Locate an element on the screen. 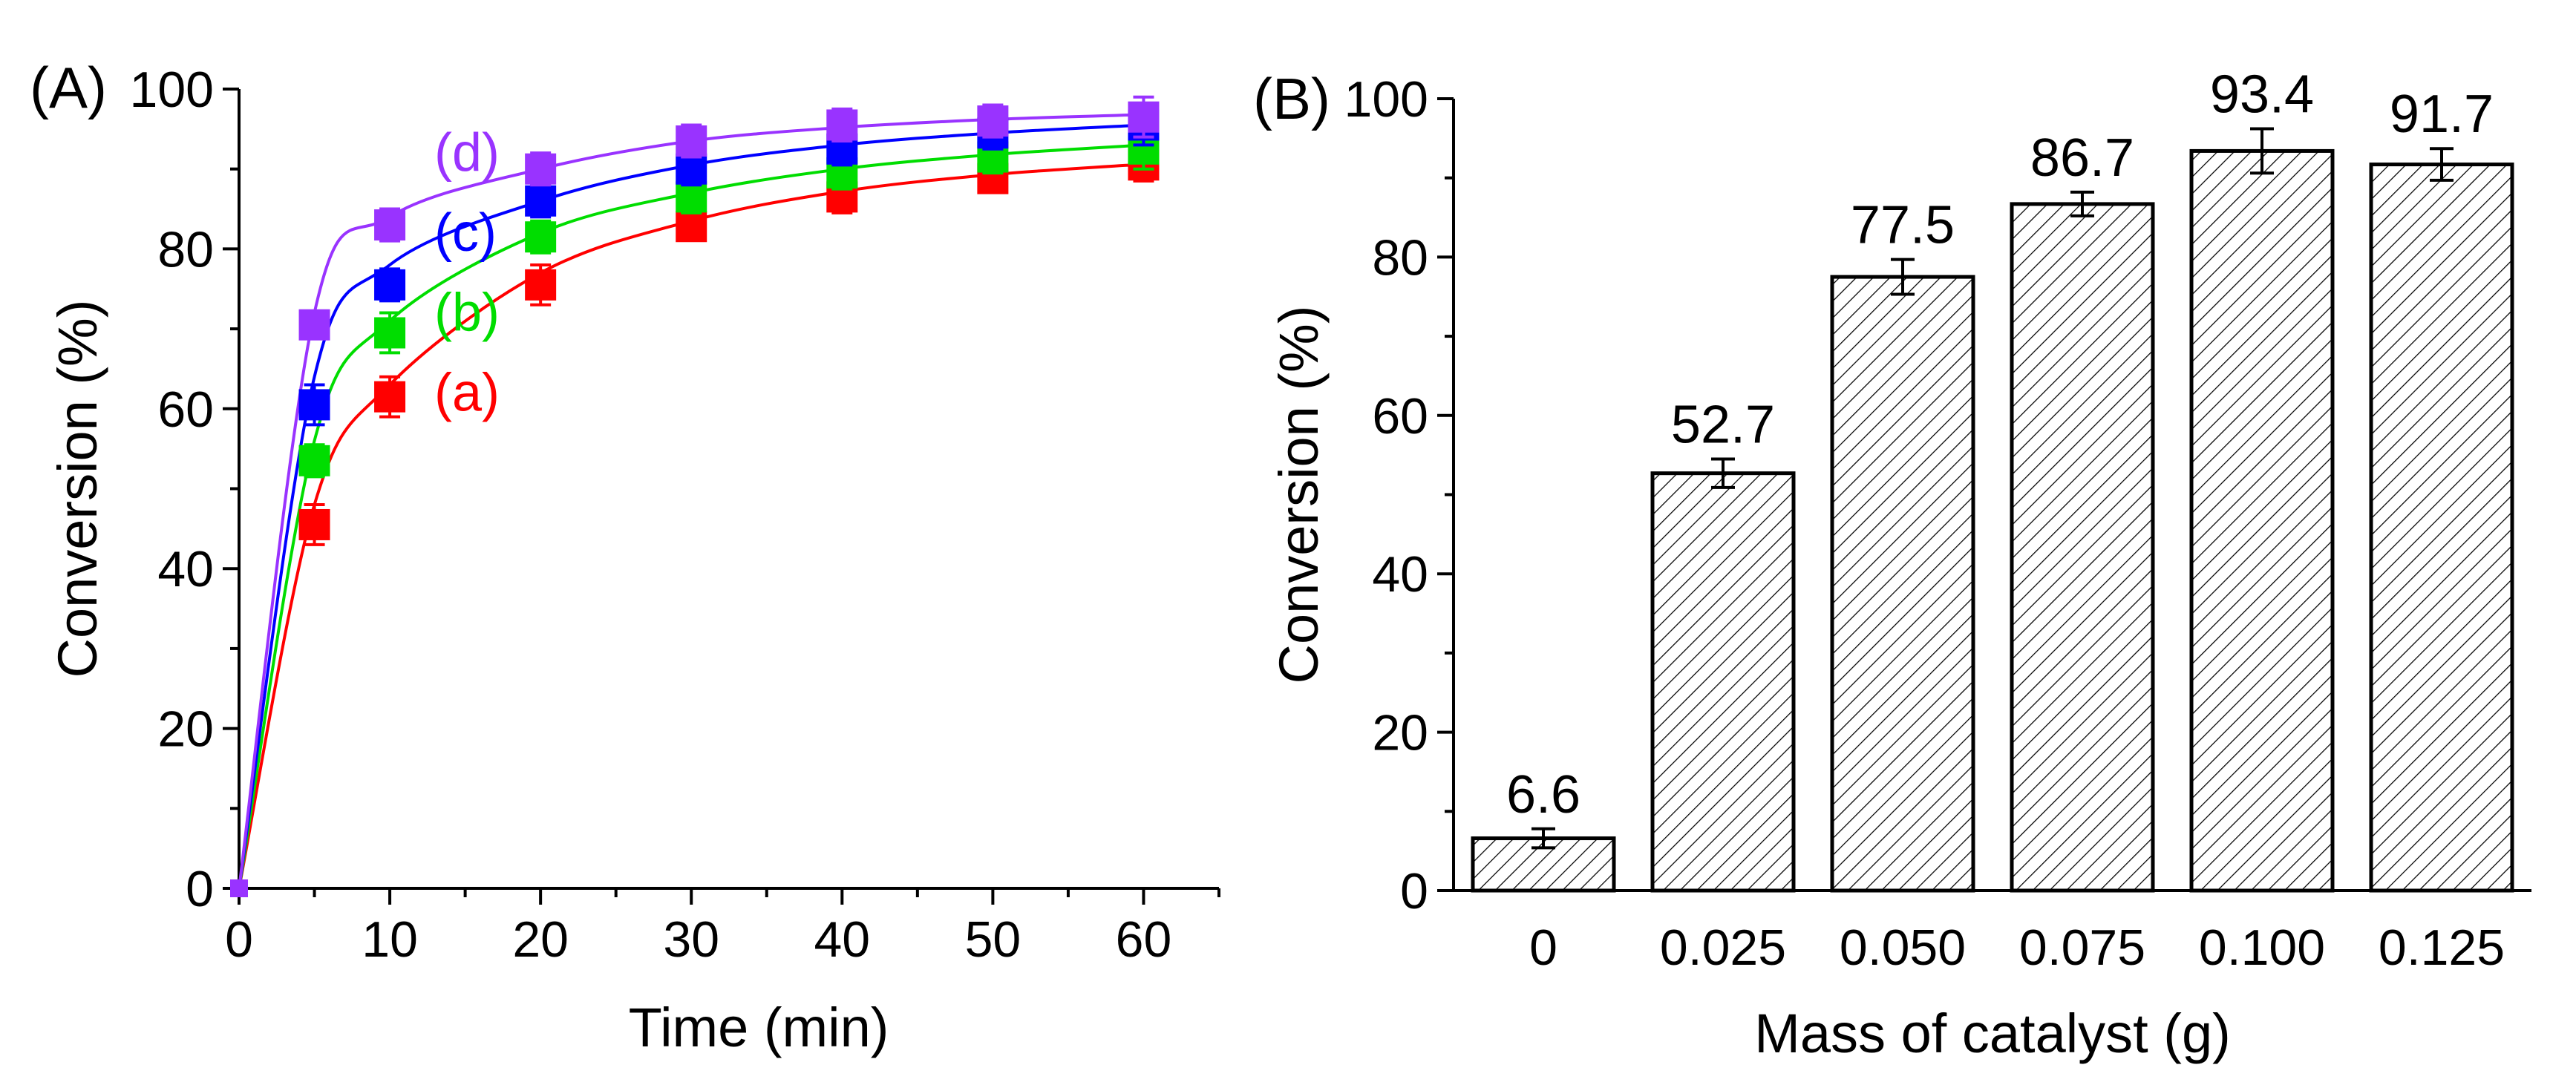 Image resolution: width=2576 pixels, height=1085 pixels. panel-b-data-label: 91.7 is located at coordinates (2442, 115).